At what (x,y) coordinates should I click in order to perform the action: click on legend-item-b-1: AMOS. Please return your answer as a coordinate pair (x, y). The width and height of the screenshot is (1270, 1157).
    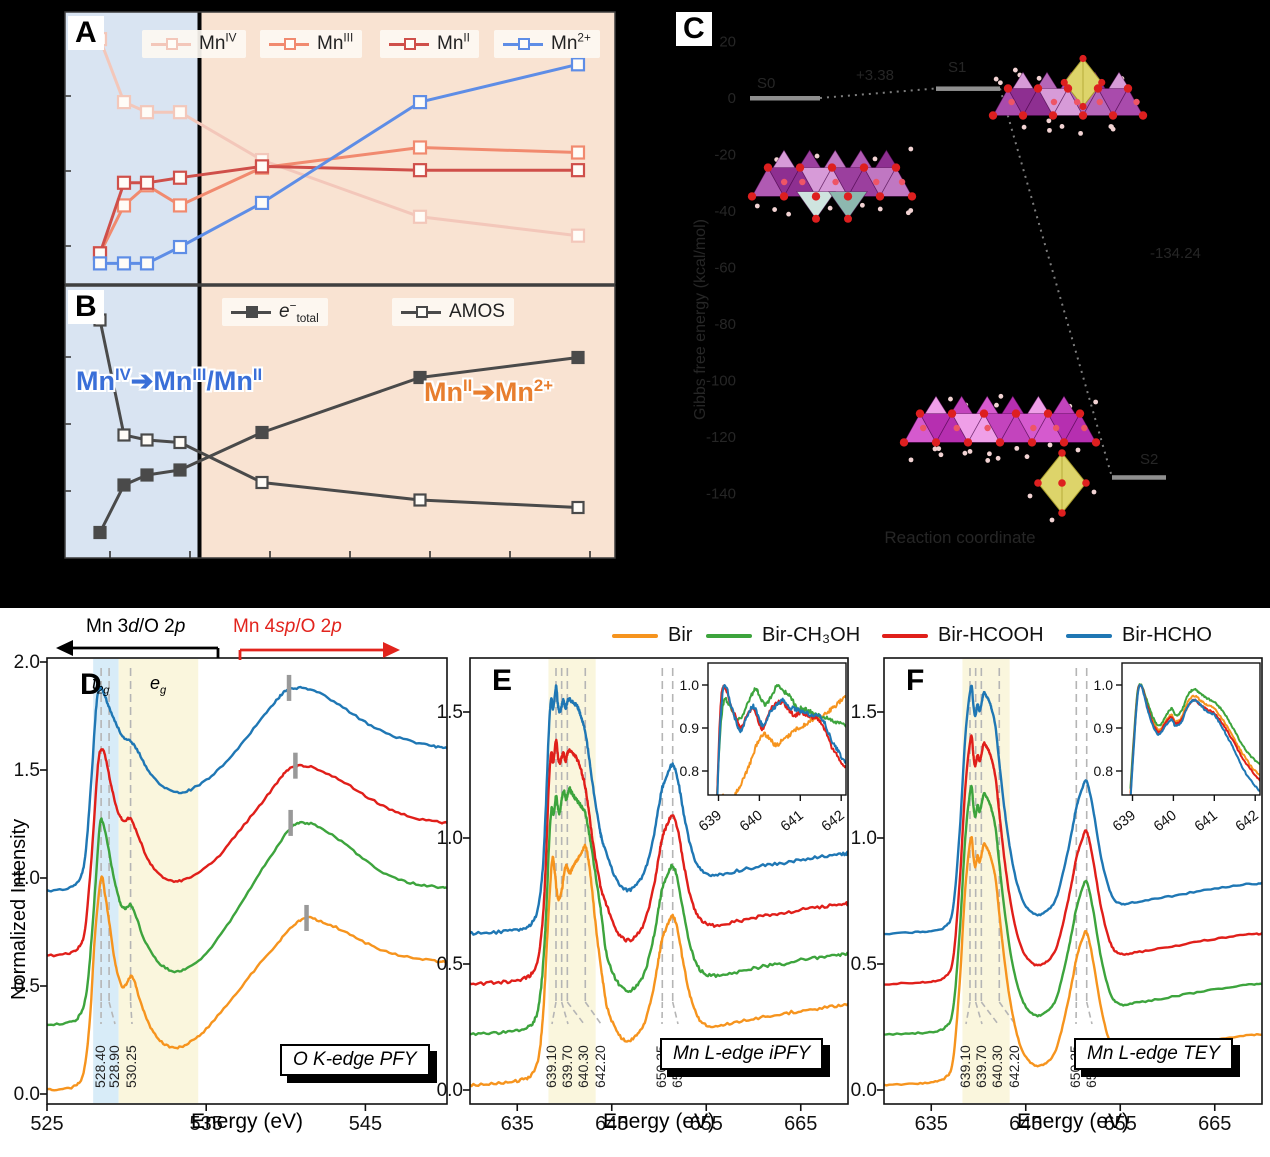
    Looking at the image, I should click on (453, 312).